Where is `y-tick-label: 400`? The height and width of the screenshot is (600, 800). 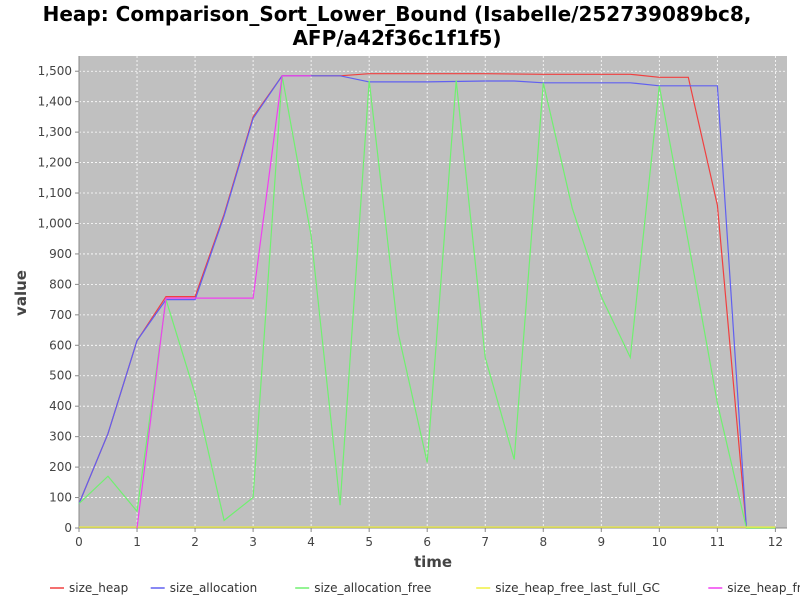 y-tick-label: 400 is located at coordinates (60, 406).